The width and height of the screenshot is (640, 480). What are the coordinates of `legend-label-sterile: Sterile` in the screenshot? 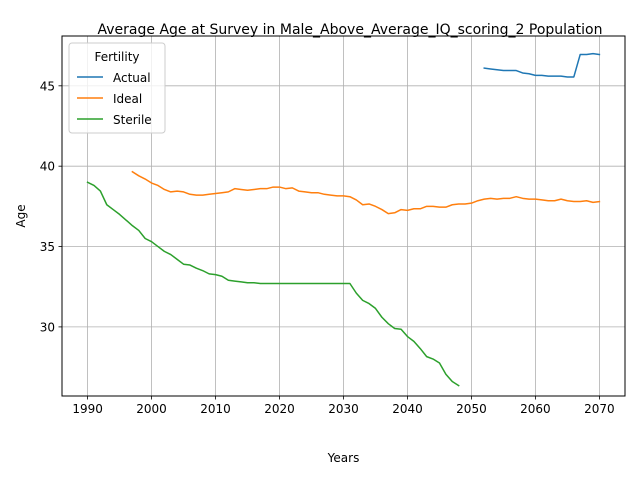 It's located at (132, 120).